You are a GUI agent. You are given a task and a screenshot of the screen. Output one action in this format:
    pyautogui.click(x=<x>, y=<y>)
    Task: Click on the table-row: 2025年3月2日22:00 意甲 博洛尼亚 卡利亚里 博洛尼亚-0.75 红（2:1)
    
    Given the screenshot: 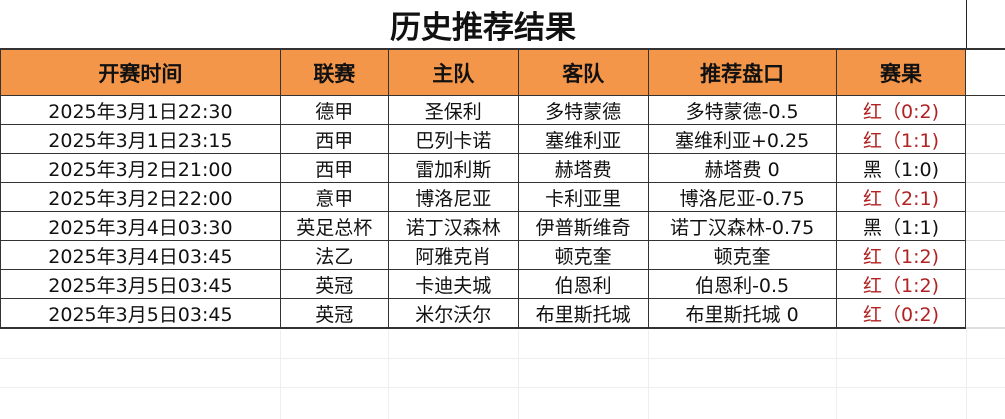 What is the action you would take?
    pyautogui.click(x=502, y=197)
    